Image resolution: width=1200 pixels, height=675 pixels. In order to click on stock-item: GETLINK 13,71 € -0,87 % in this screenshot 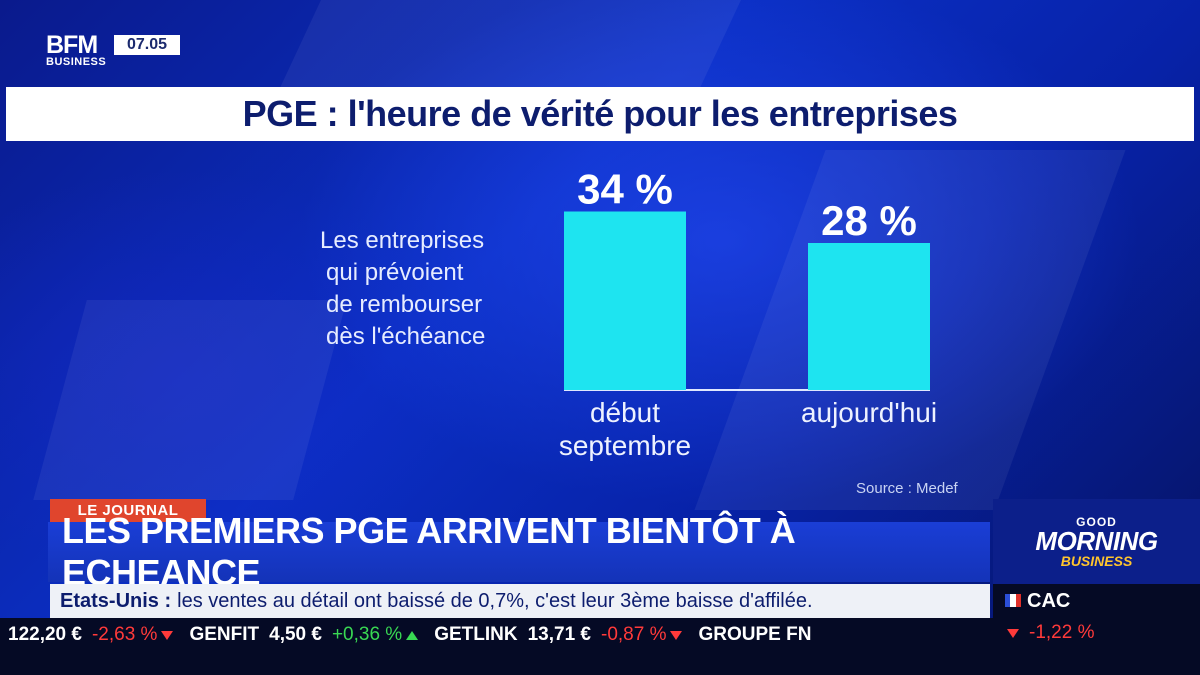, I will do `click(558, 635)`.